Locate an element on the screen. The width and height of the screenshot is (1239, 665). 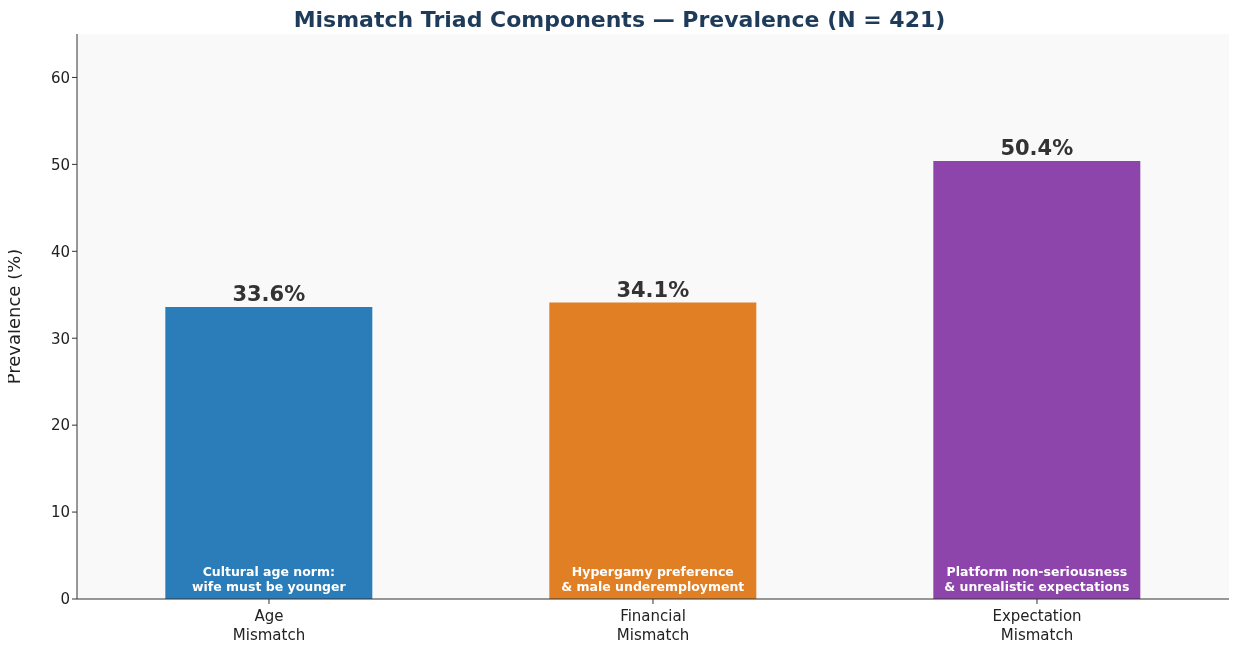
annotation: Platform non-seriousness & unrealistic expectations is located at coordinates (1037, 579).